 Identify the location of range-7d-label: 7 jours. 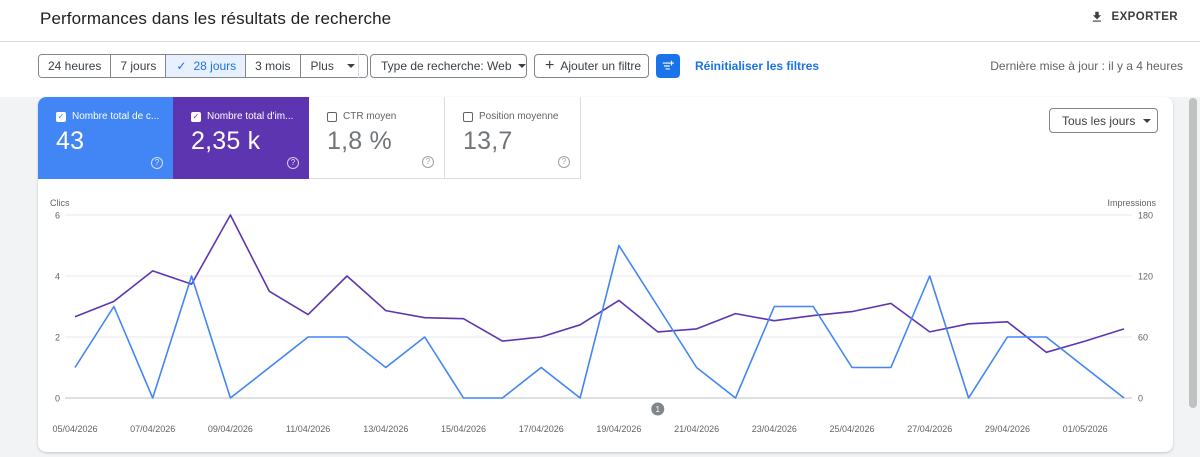
(138, 66).